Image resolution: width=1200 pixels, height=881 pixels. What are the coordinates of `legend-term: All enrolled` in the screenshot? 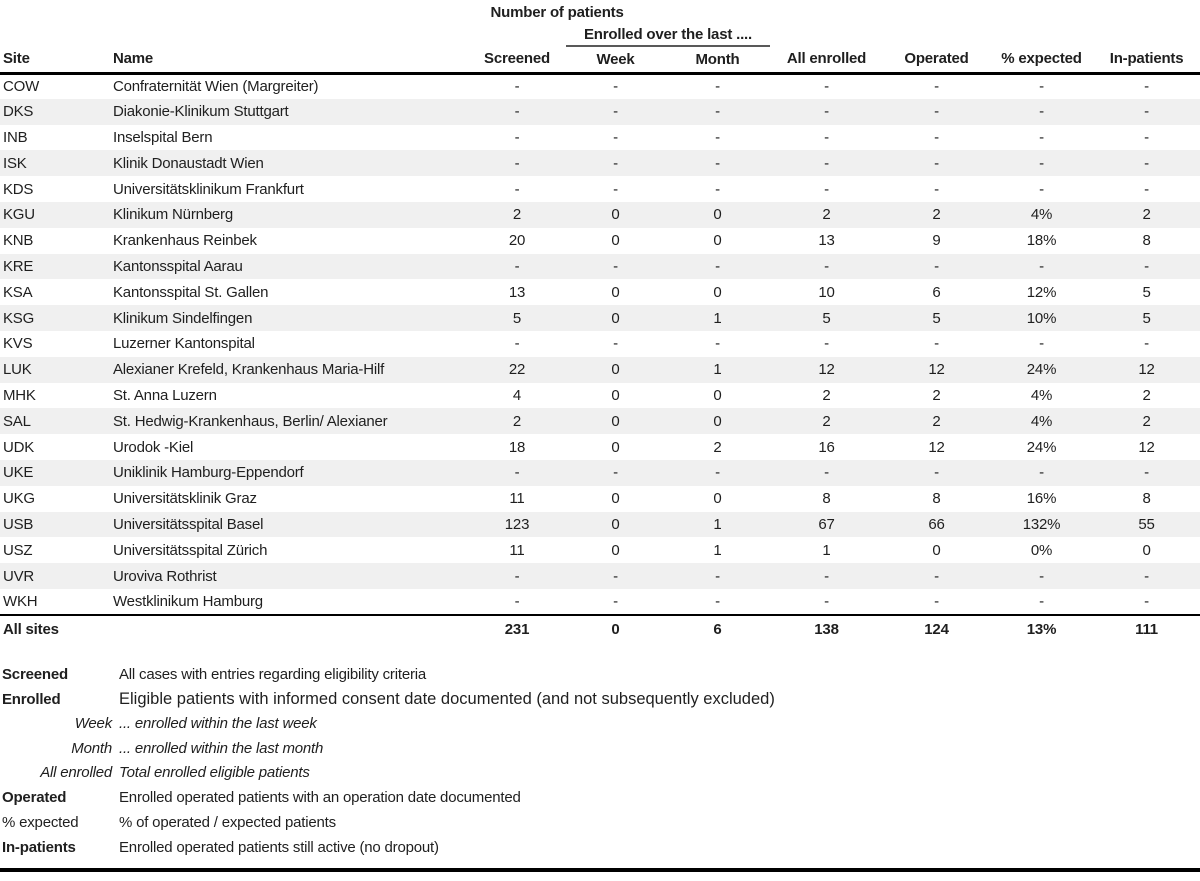 It's located at (76, 773).